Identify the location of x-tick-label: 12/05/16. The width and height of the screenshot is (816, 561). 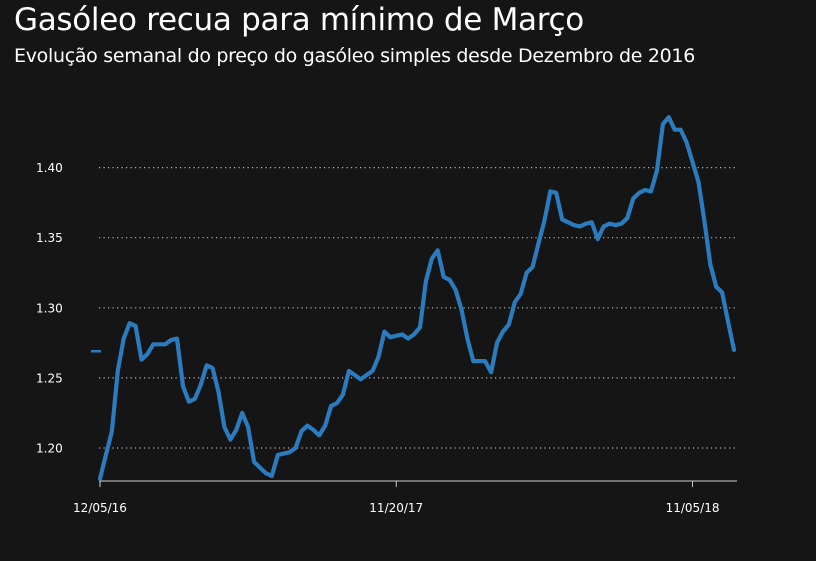
(100, 508).